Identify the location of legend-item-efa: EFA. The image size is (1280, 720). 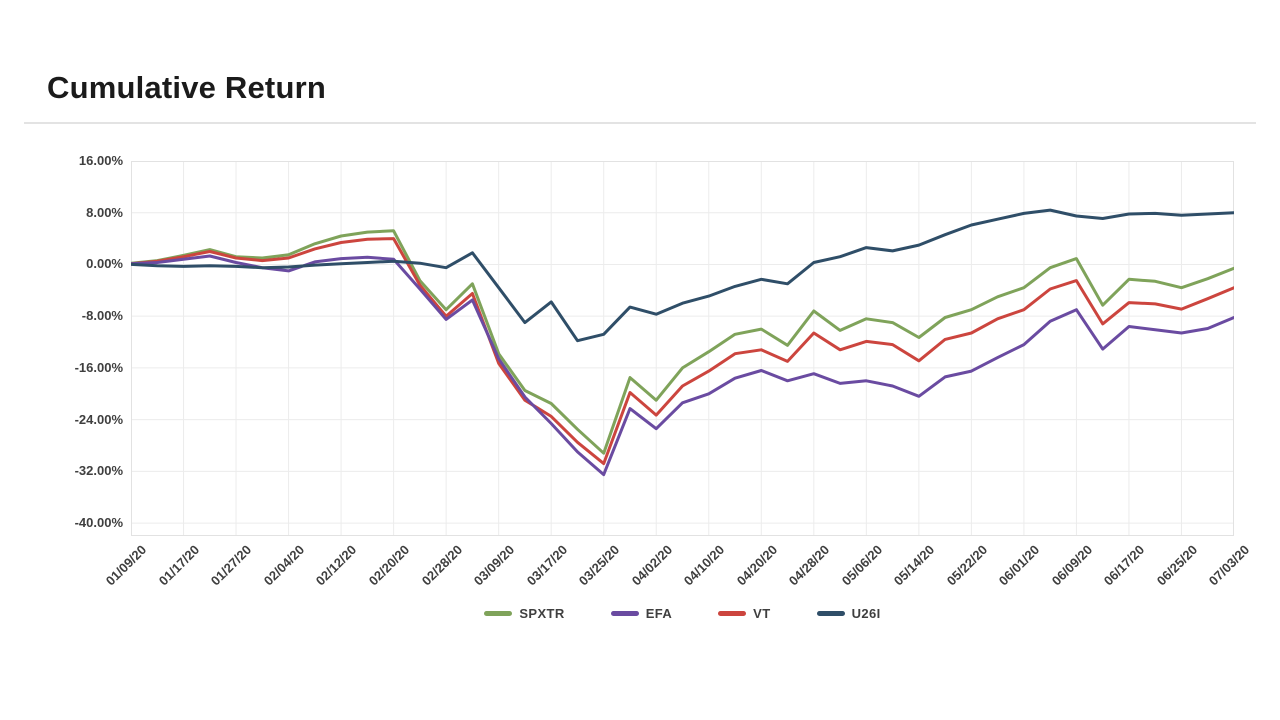
(641, 613).